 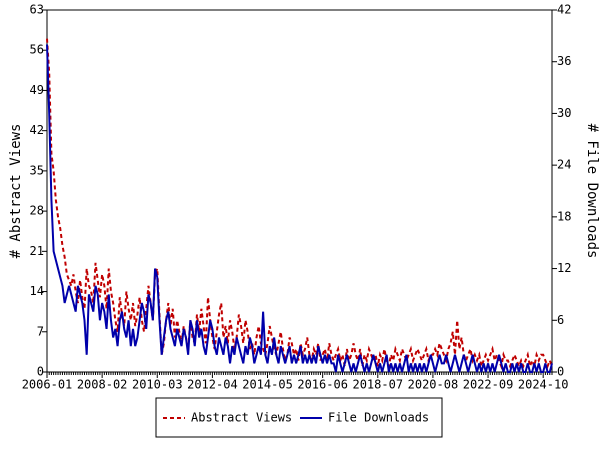 I want to click on y-tick-label: 0, so click(x=40, y=372).